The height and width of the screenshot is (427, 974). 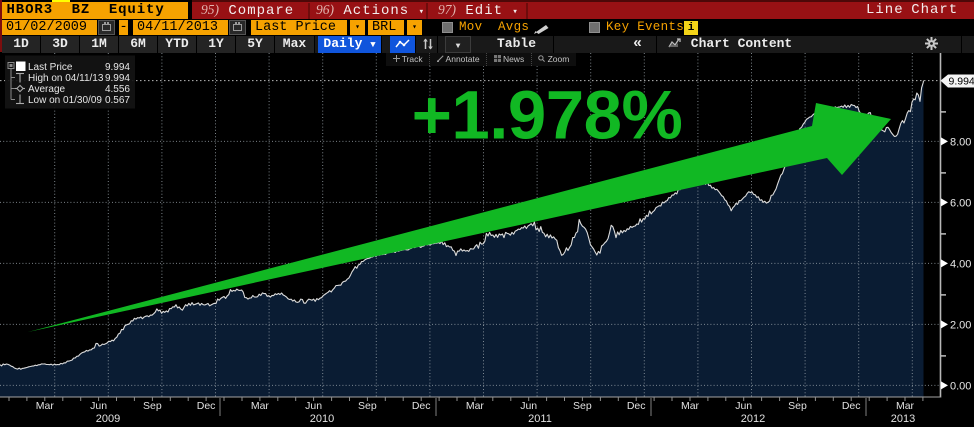 I want to click on svg-text: 2012, so click(x=753, y=419).